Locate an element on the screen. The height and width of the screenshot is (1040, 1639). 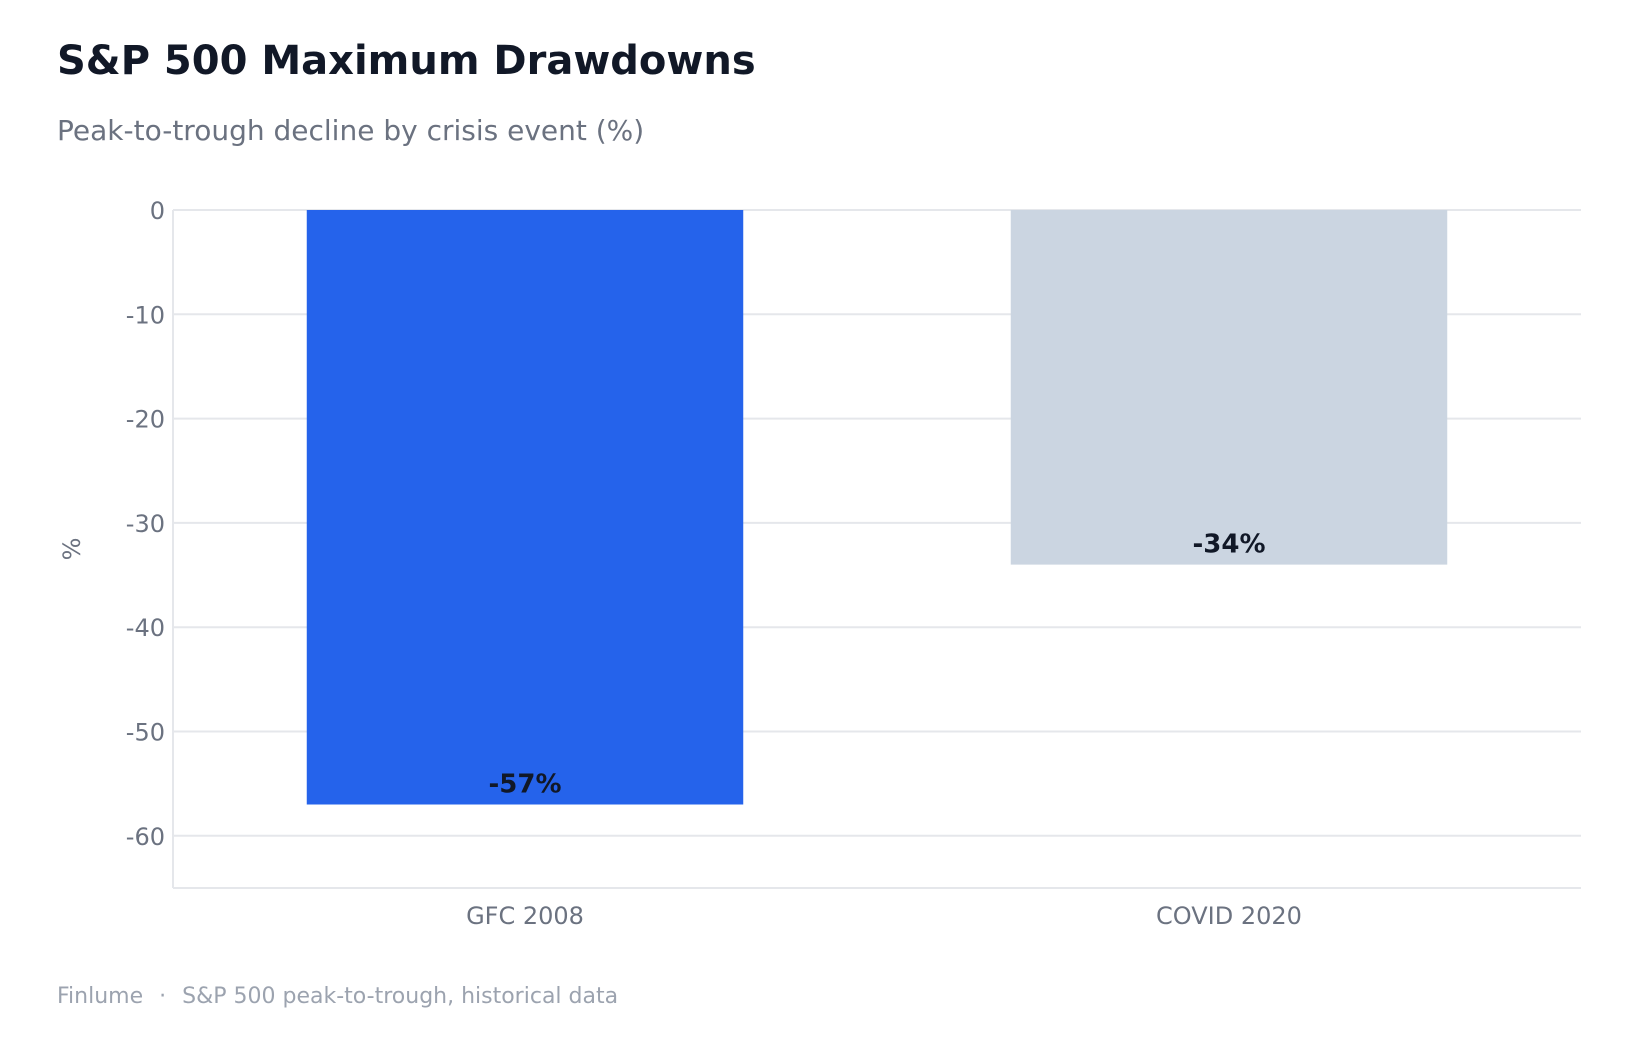
y-tick-label: -10 is located at coordinates (145, 315).